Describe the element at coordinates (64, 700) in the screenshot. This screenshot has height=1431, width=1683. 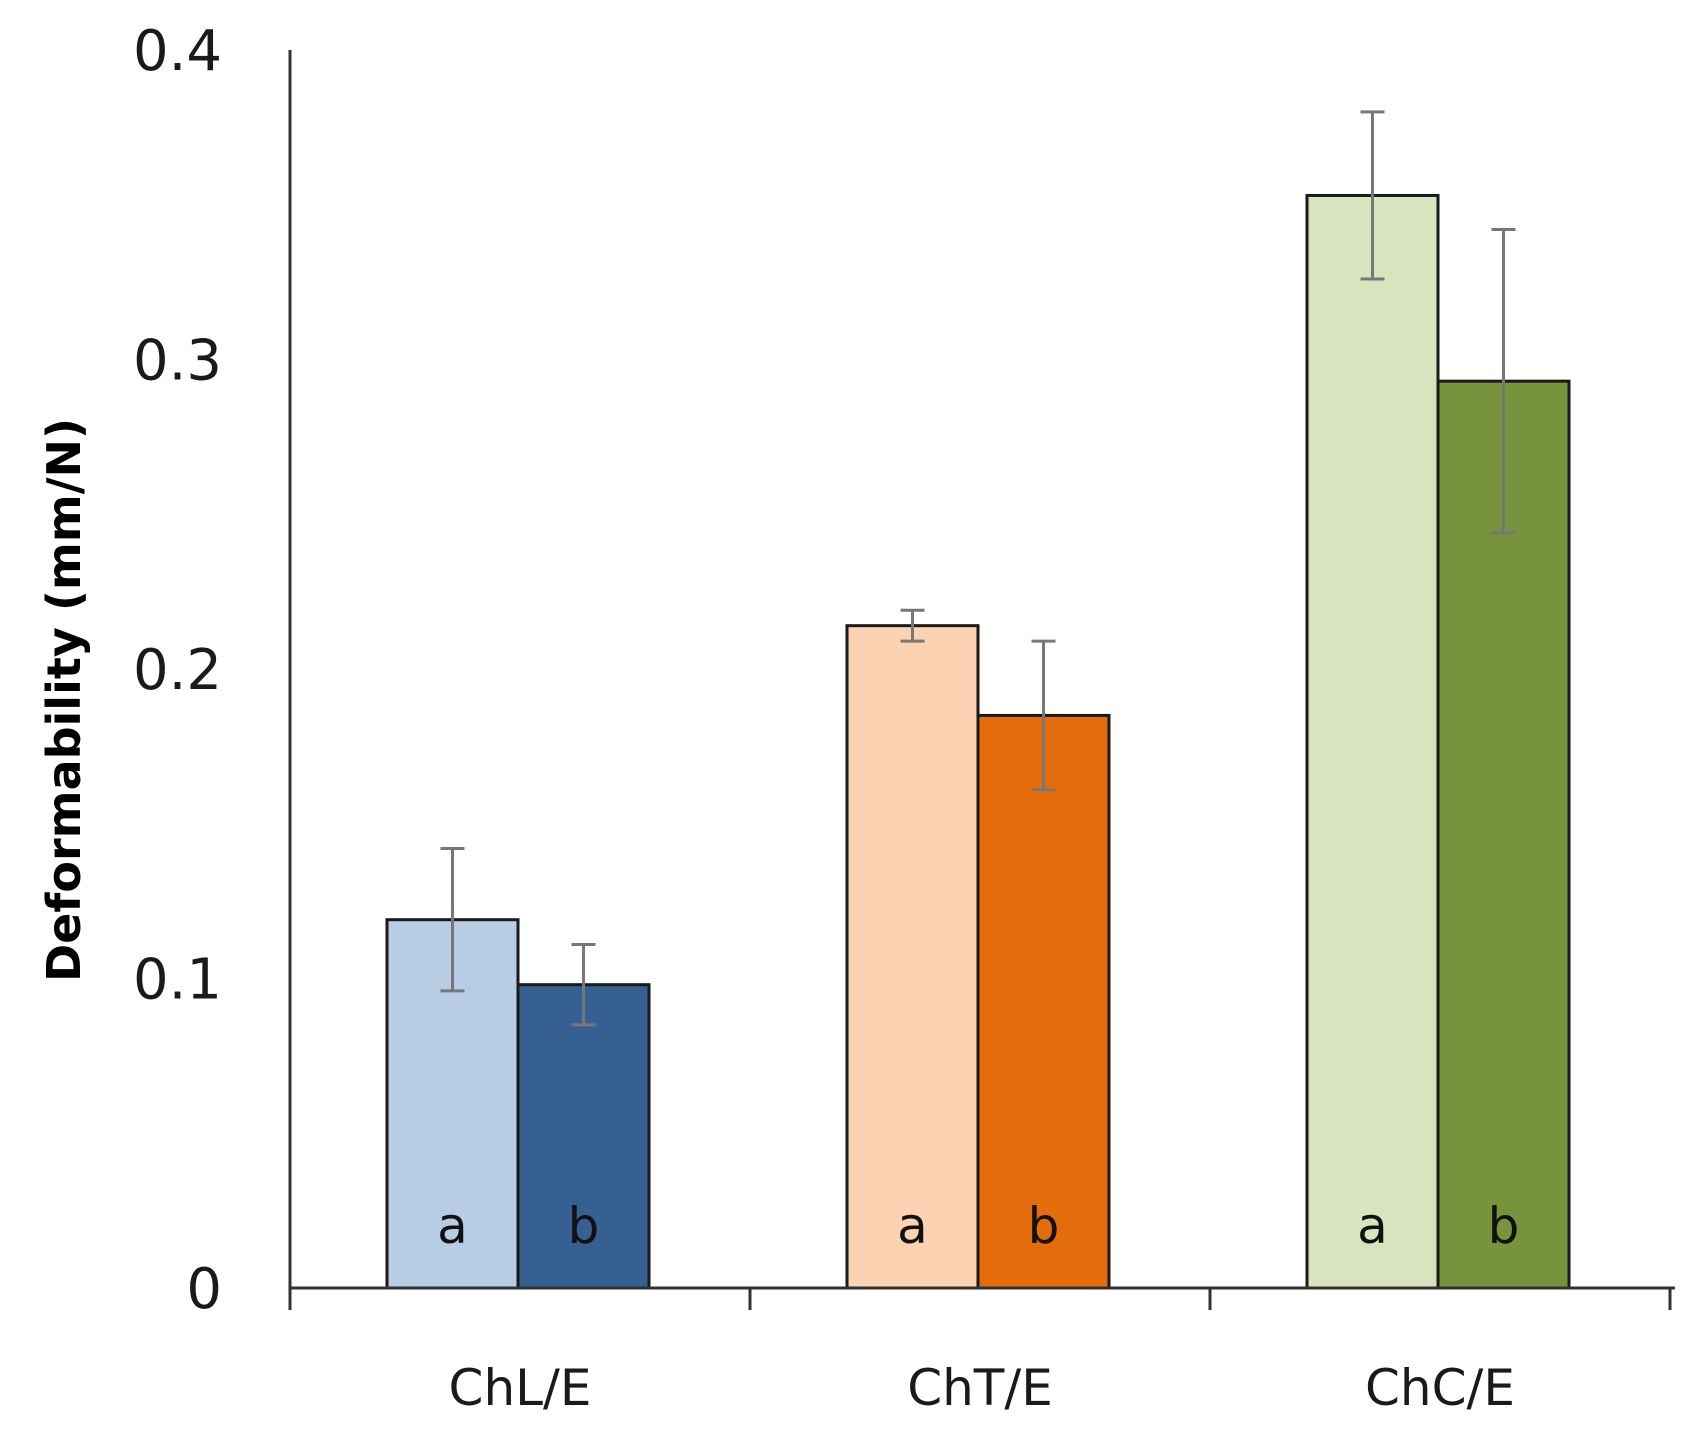
I see `y-axis-title: Deformability (mm/N)` at that location.